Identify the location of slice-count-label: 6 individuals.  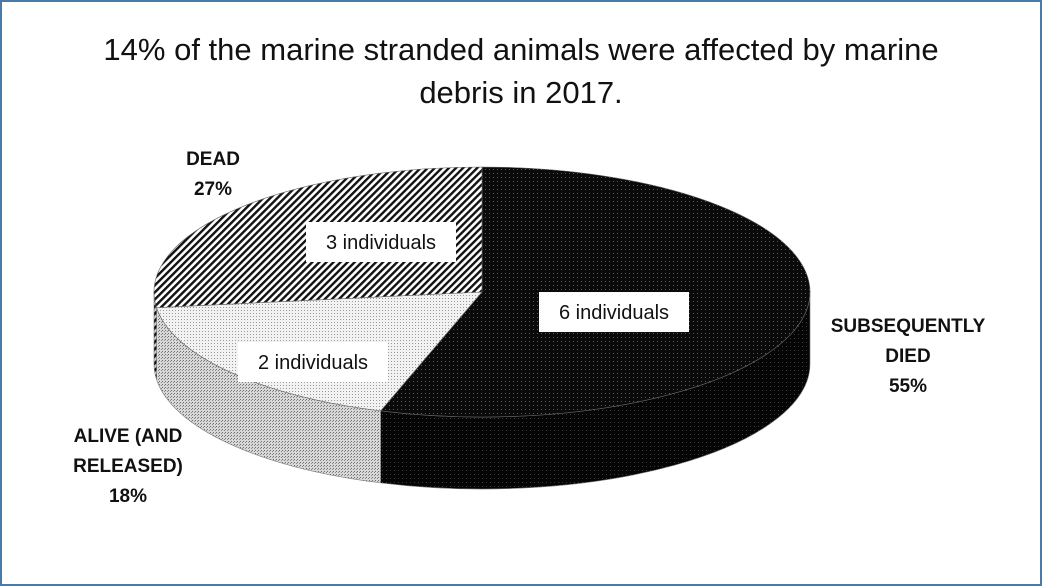
(614, 313).